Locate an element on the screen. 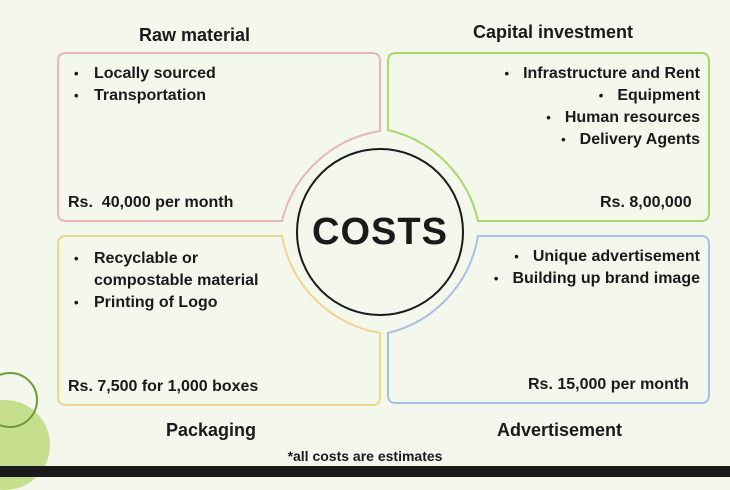  advertisement-title: Advertisement is located at coordinates (560, 430).